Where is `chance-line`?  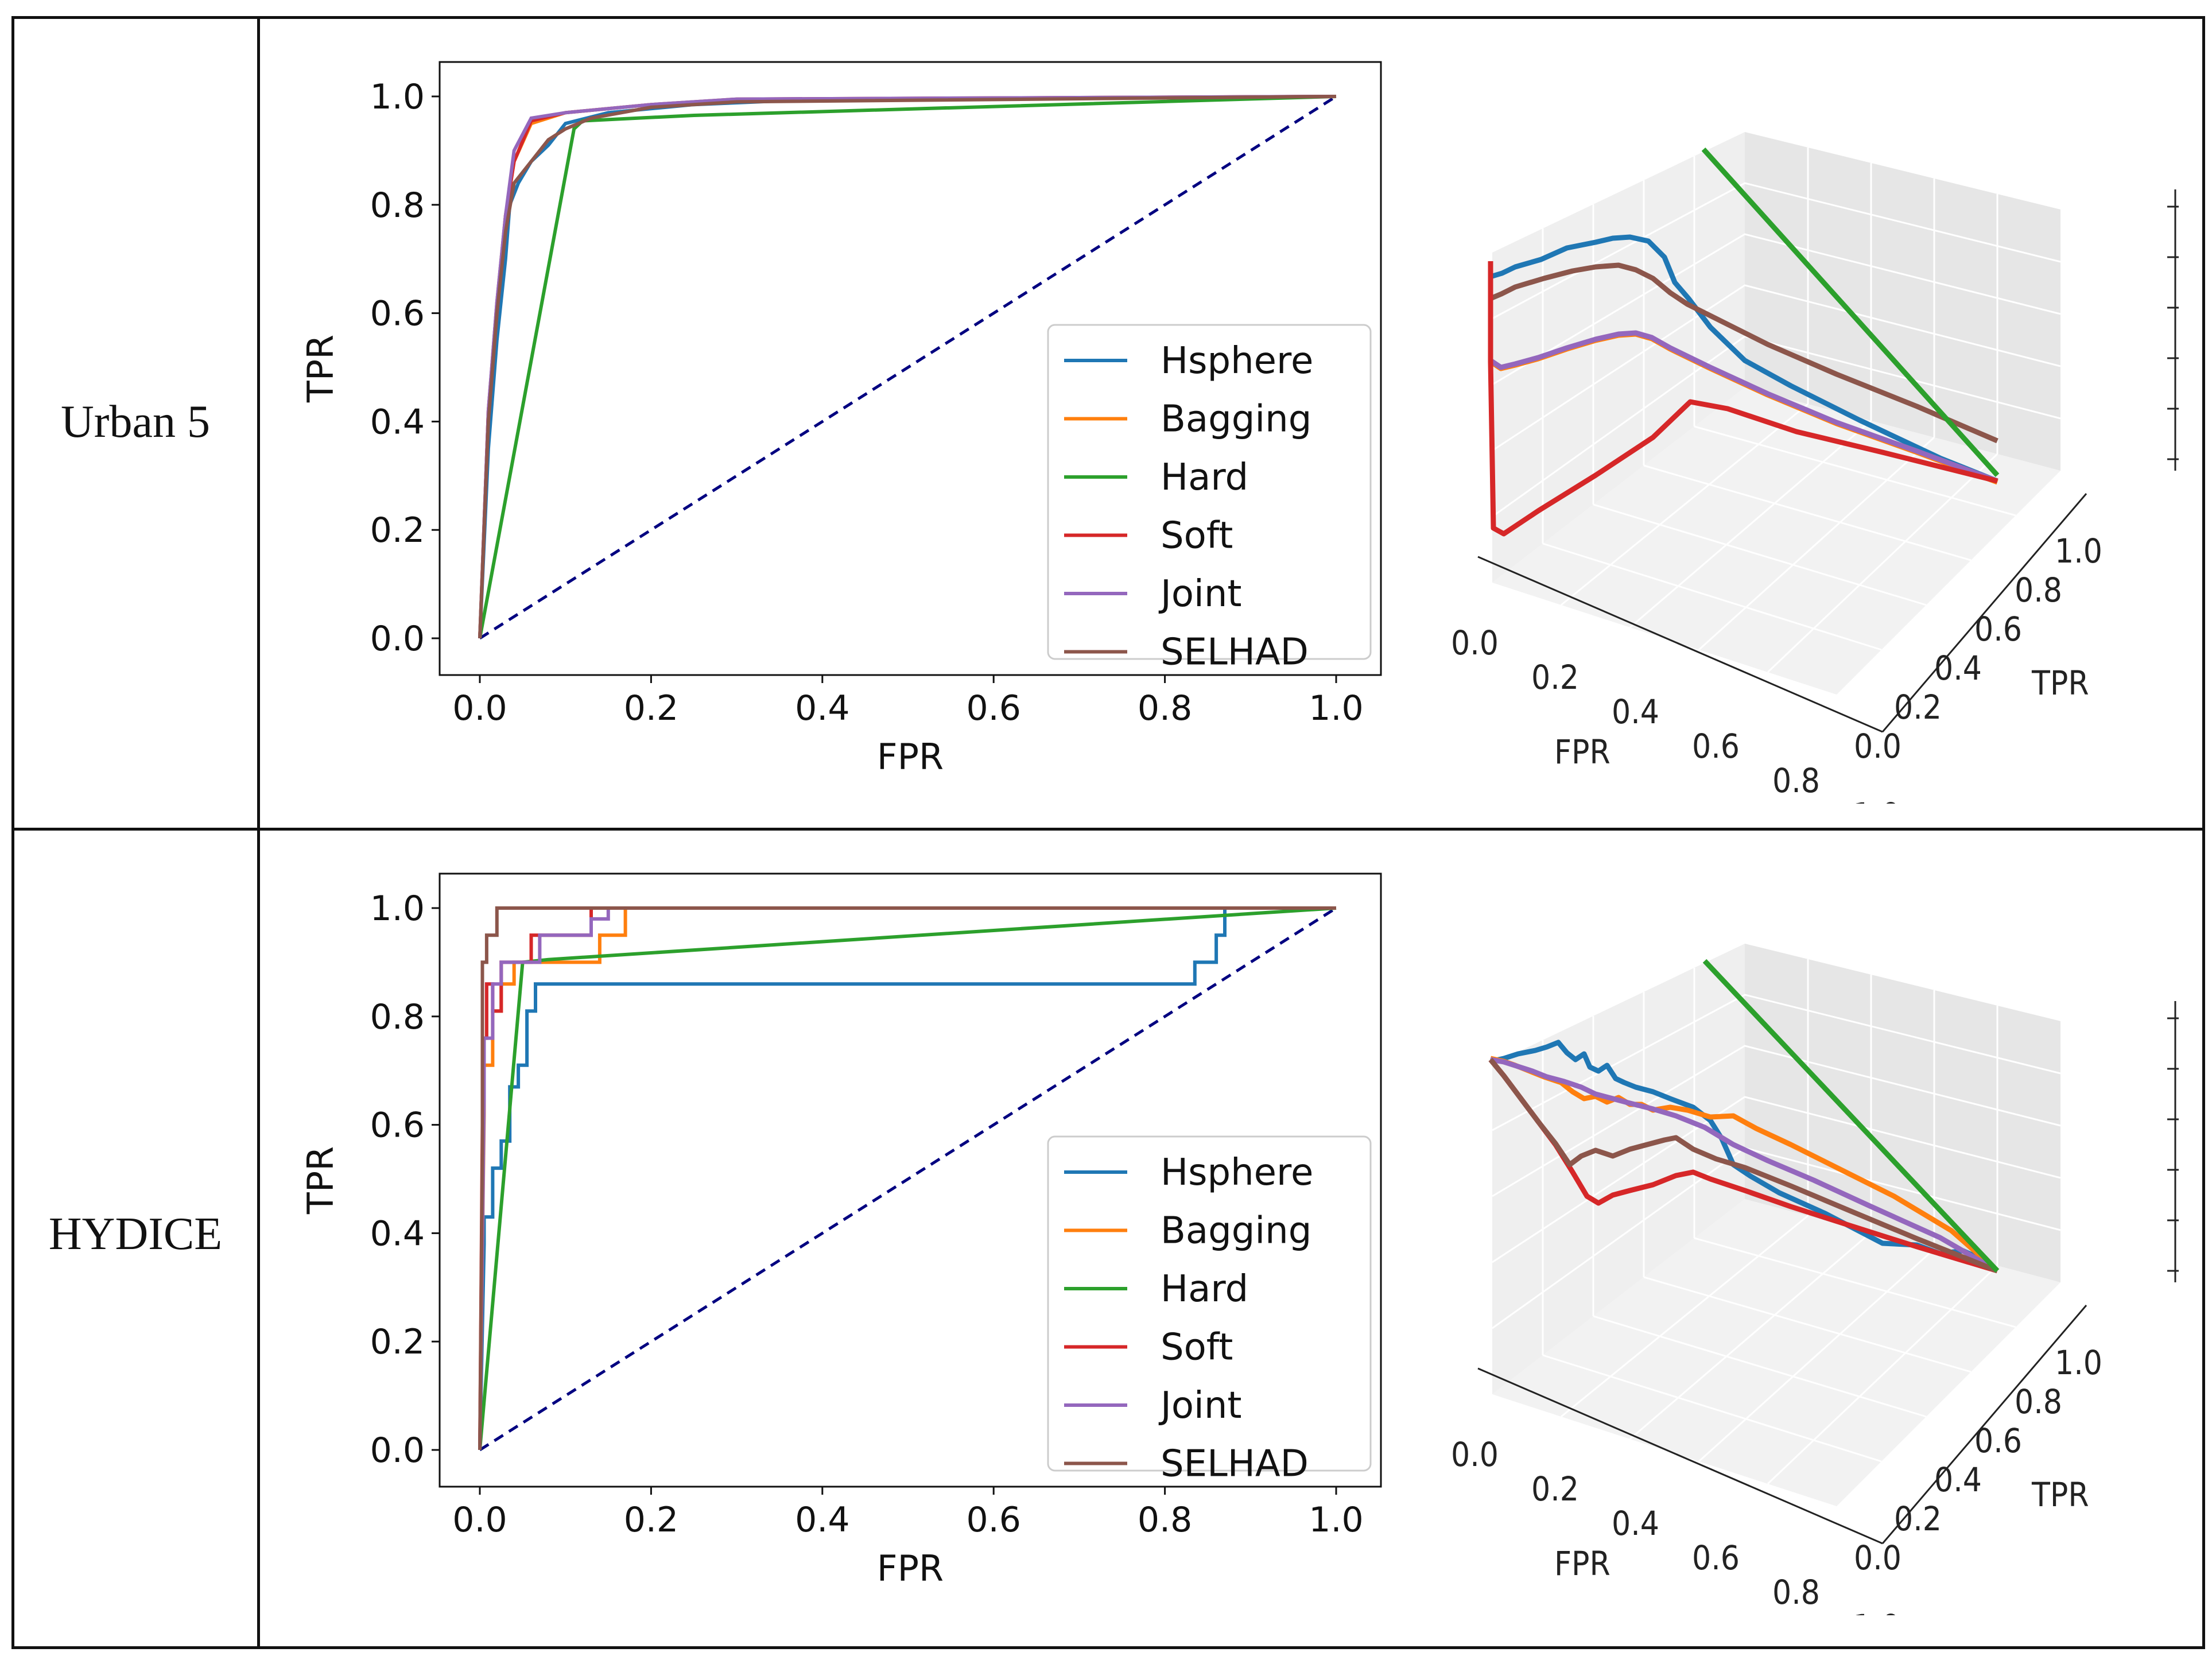
chance-line is located at coordinates (908, 367).